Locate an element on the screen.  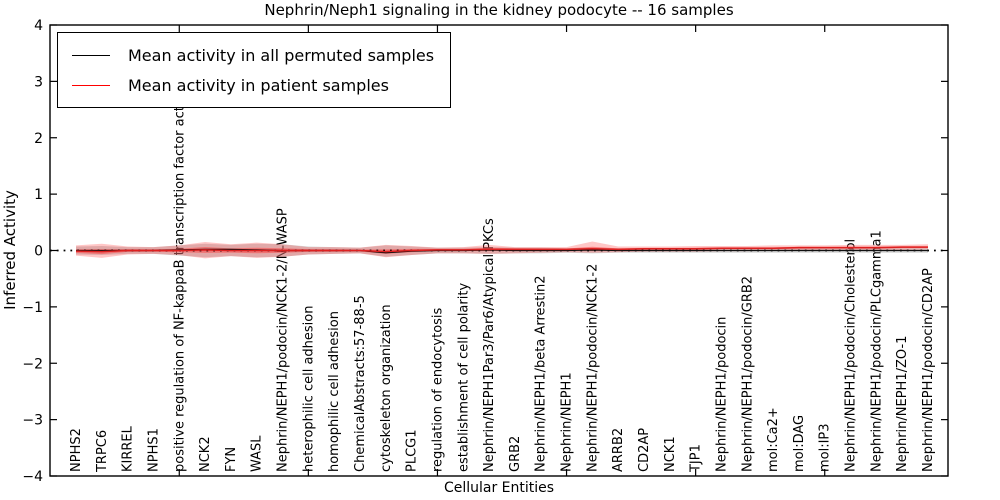
x-tick-label: mol:DAG is located at coordinates (799, 443).